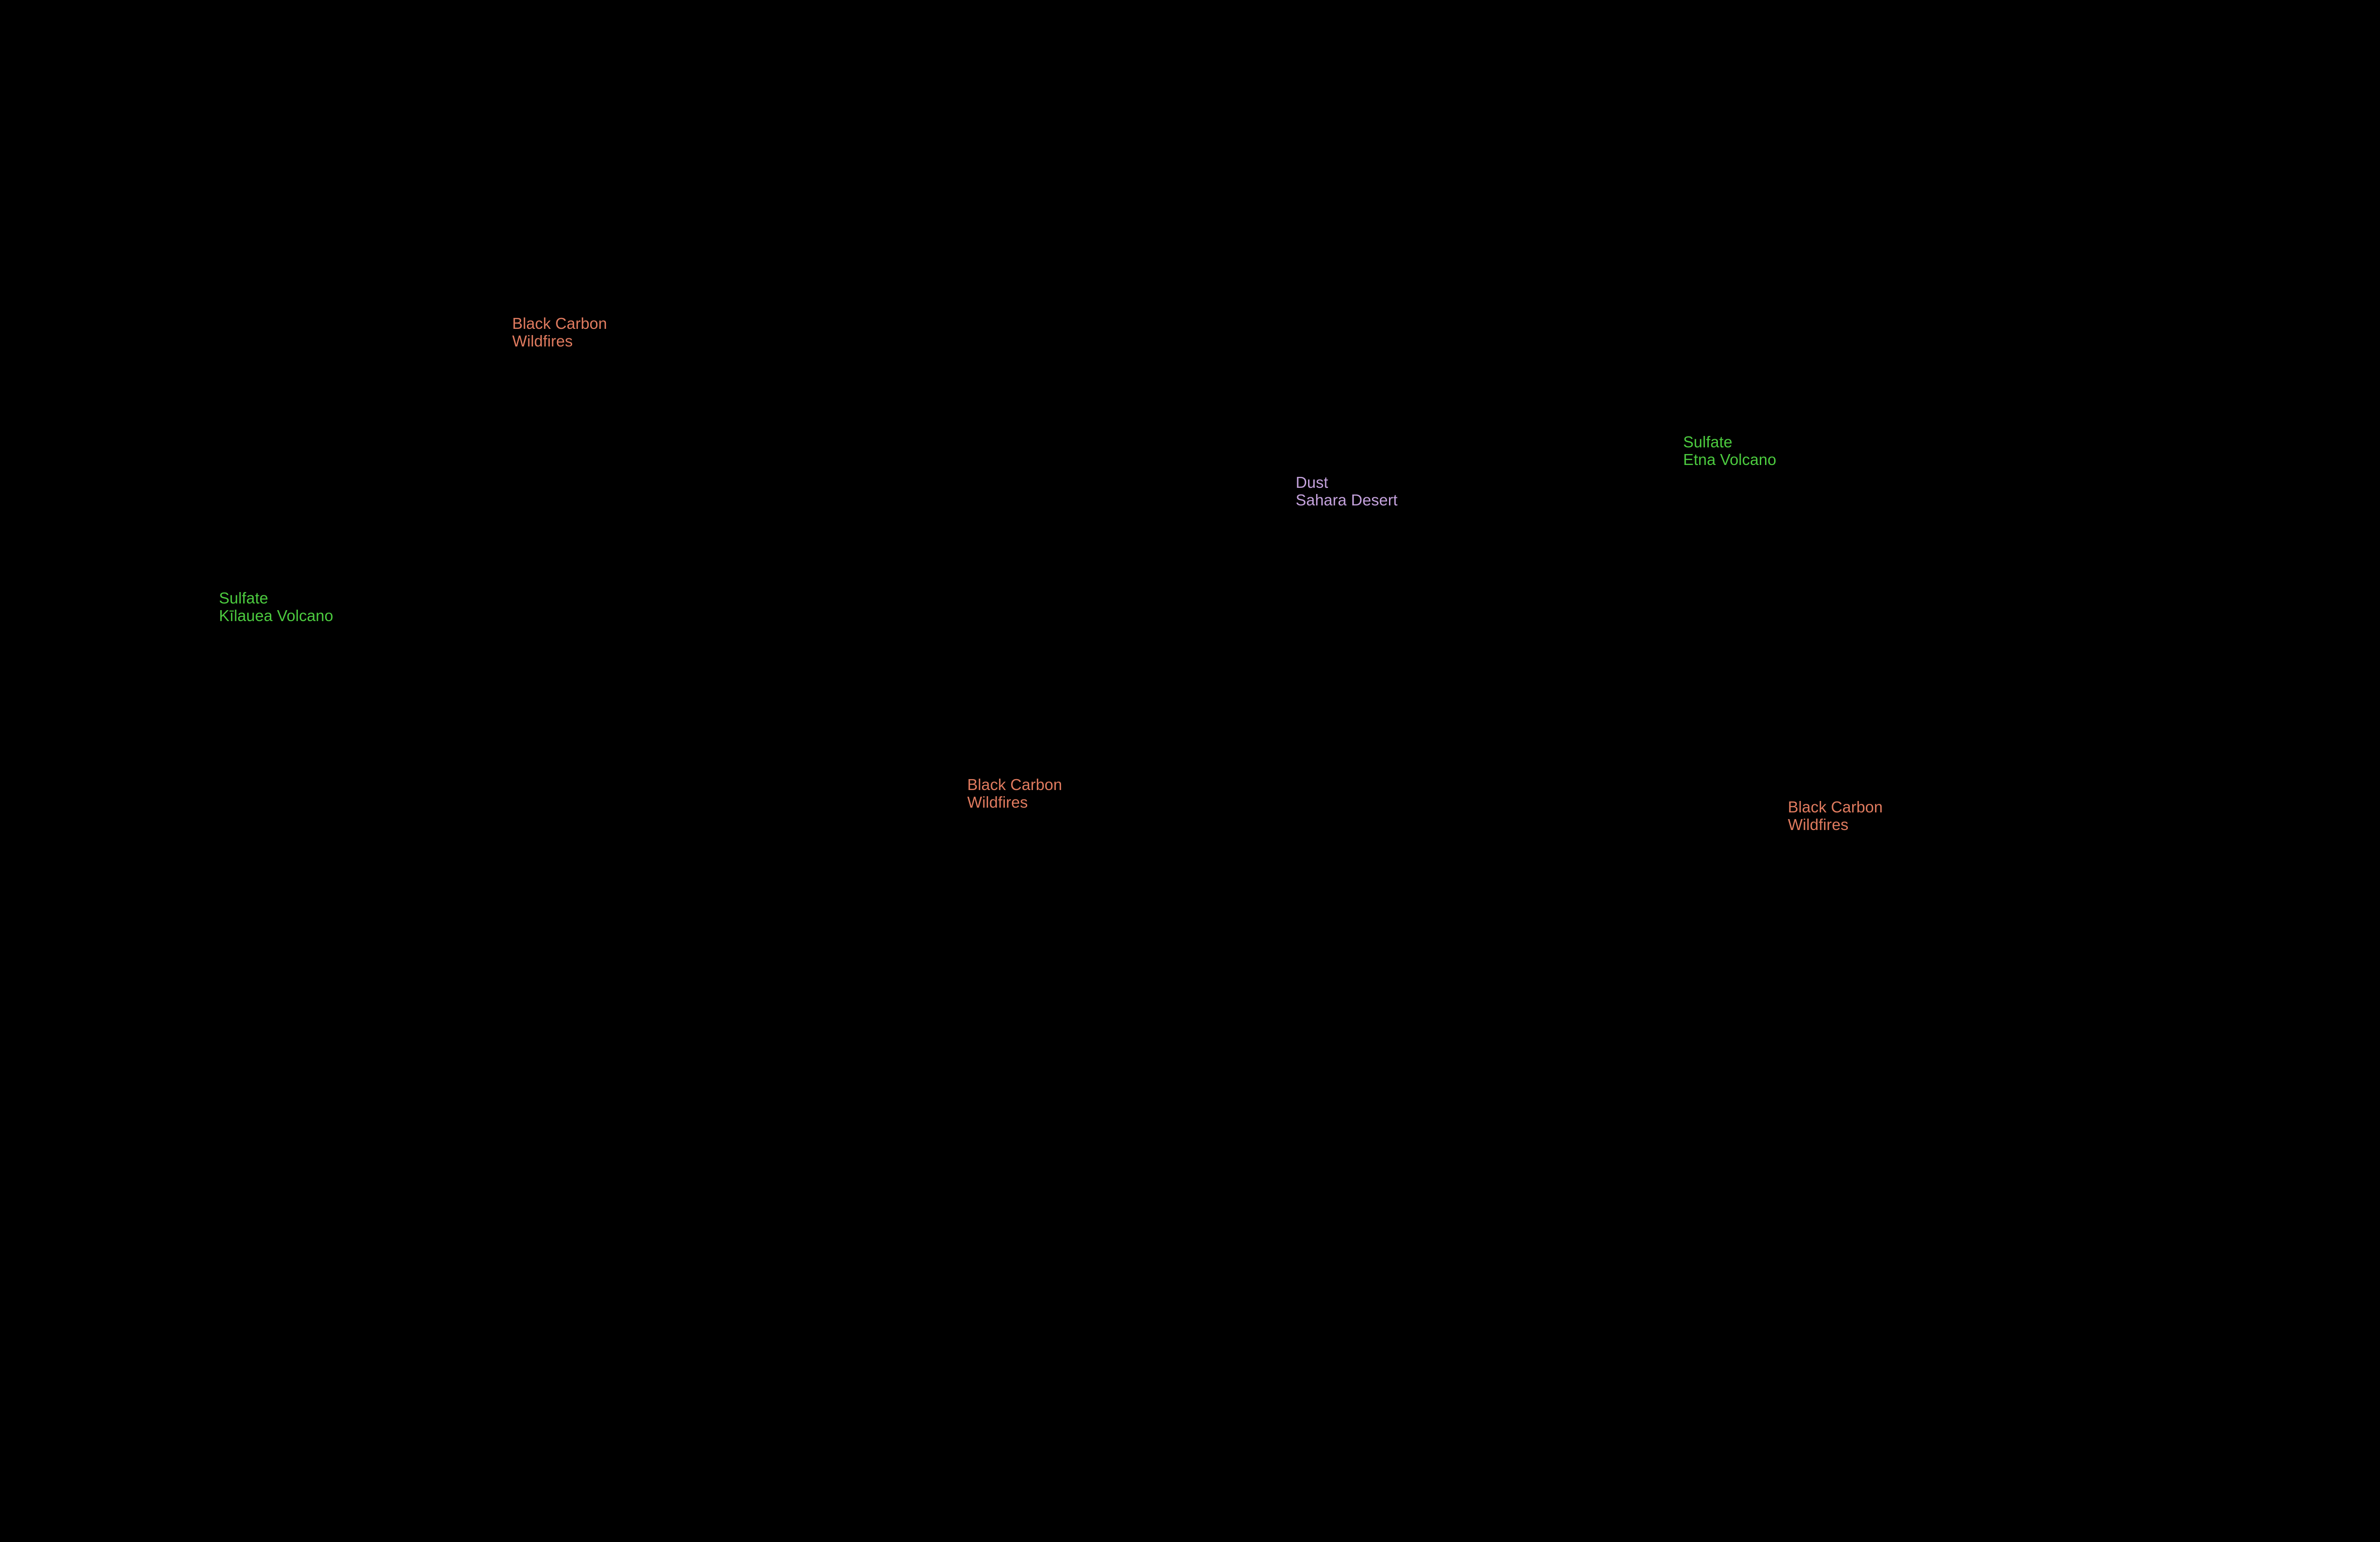  I want to click on annotation-source-label: Etna Volcano, so click(1729, 459).